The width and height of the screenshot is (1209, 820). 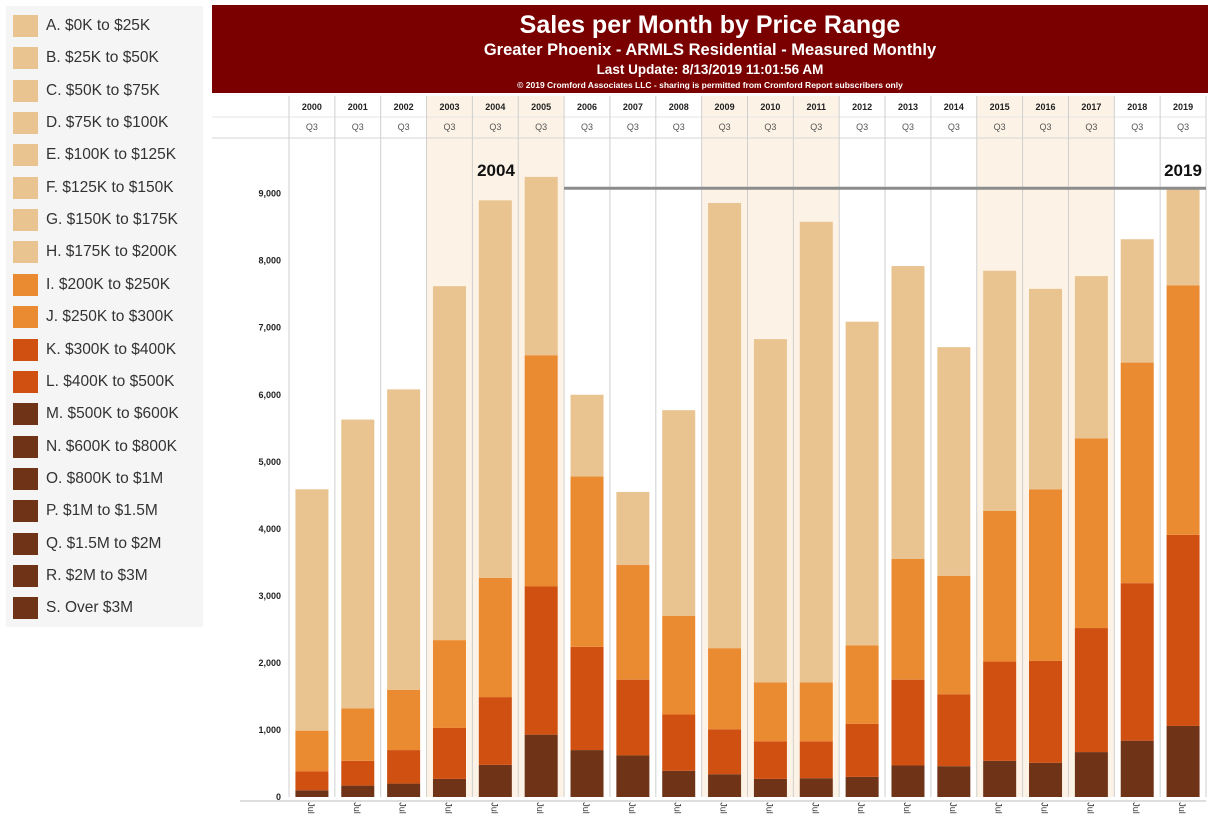 What do you see at coordinates (269, 261) in the screenshot?
I see `y-tick-label: 8,000` at bounding box center [269, 261].